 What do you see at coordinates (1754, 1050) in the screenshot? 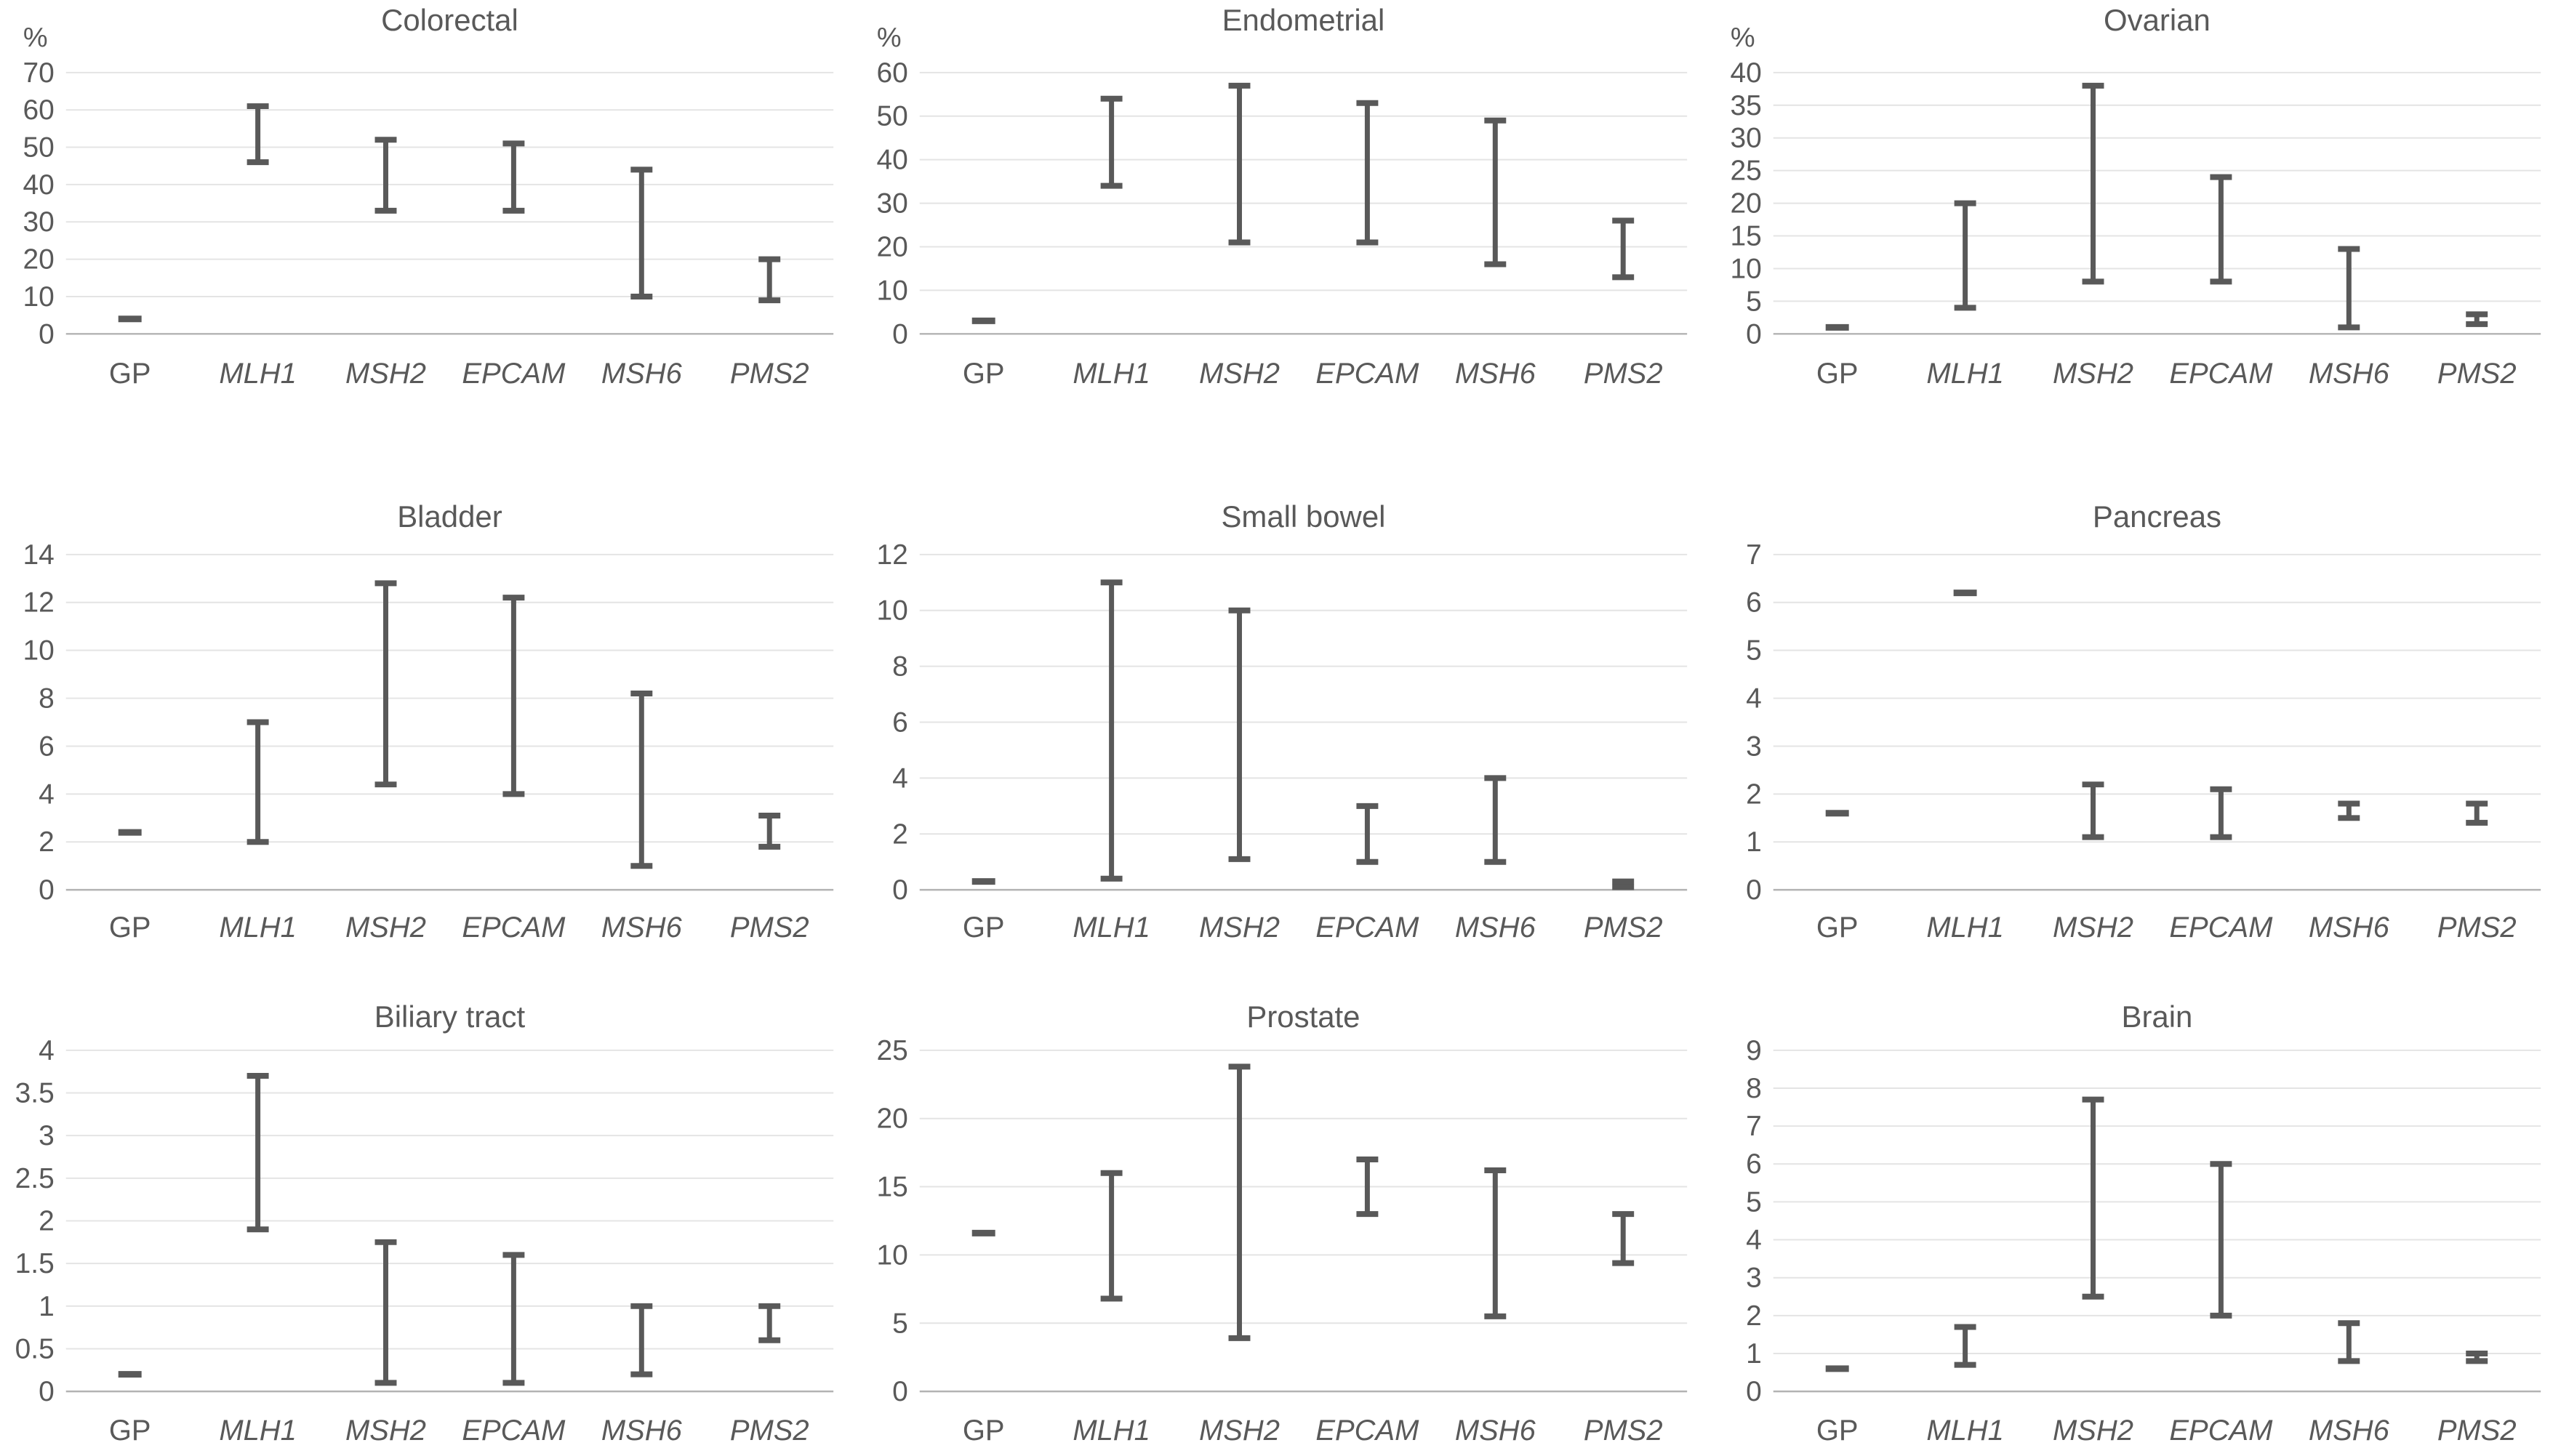
I see `y-tick-label: 9` at bounding box center [1754, 1050].